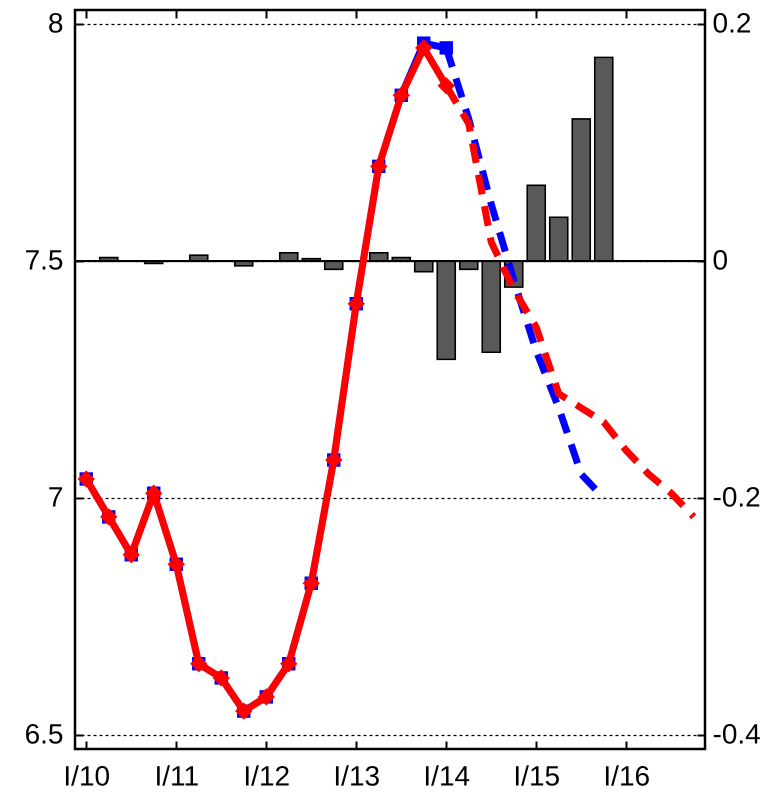  I want to click on x-tick-label: I/11, so click(177, 776).